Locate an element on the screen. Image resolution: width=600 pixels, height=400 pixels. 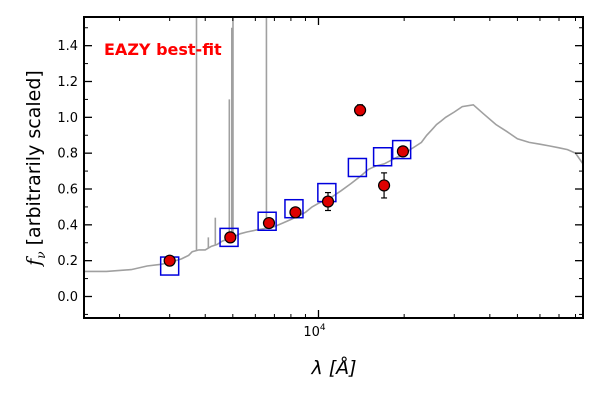
chart-annotation: EAZY best-fit is located at coordinates (163, 49).